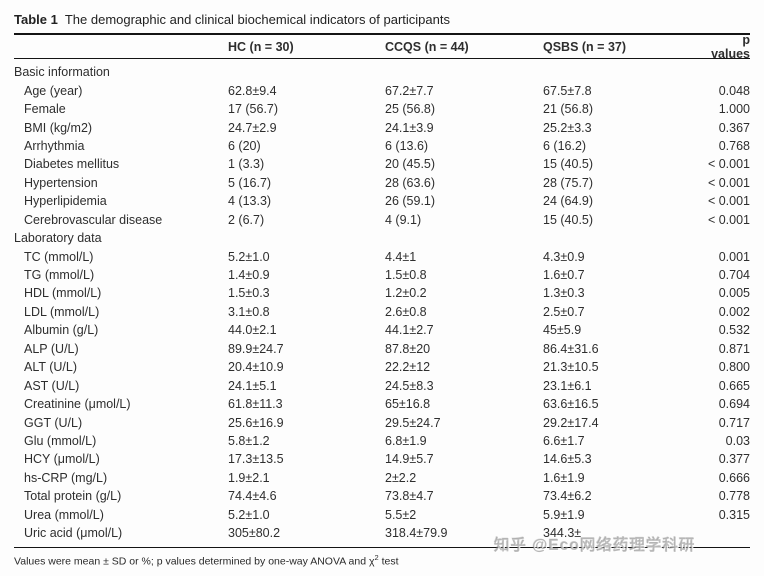  Describe the element at coordinates (409, 330) in the screenshot. I see `cell-ccqs: 44.1±2.7` at that location.